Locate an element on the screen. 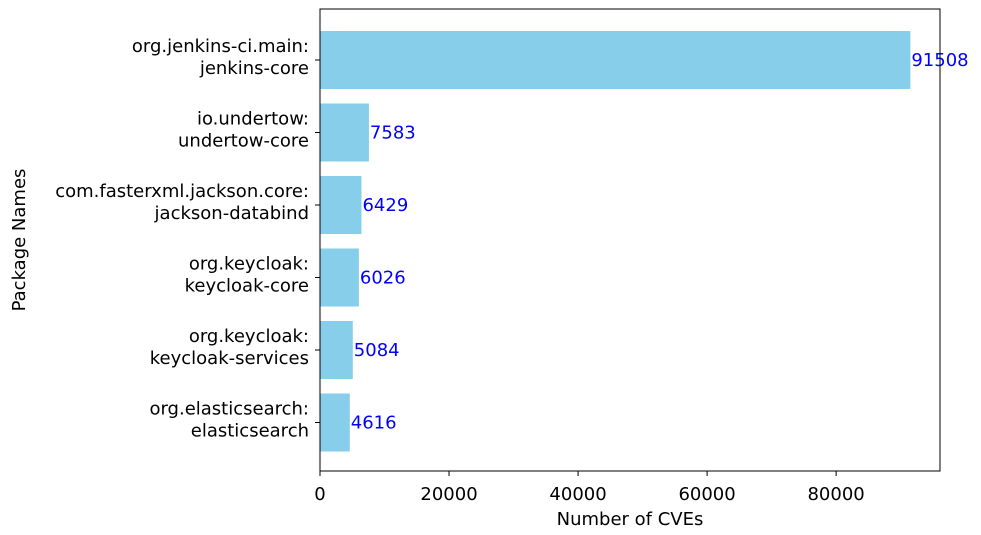  data-label-1: 7583 is located at coordinates (393, 133).